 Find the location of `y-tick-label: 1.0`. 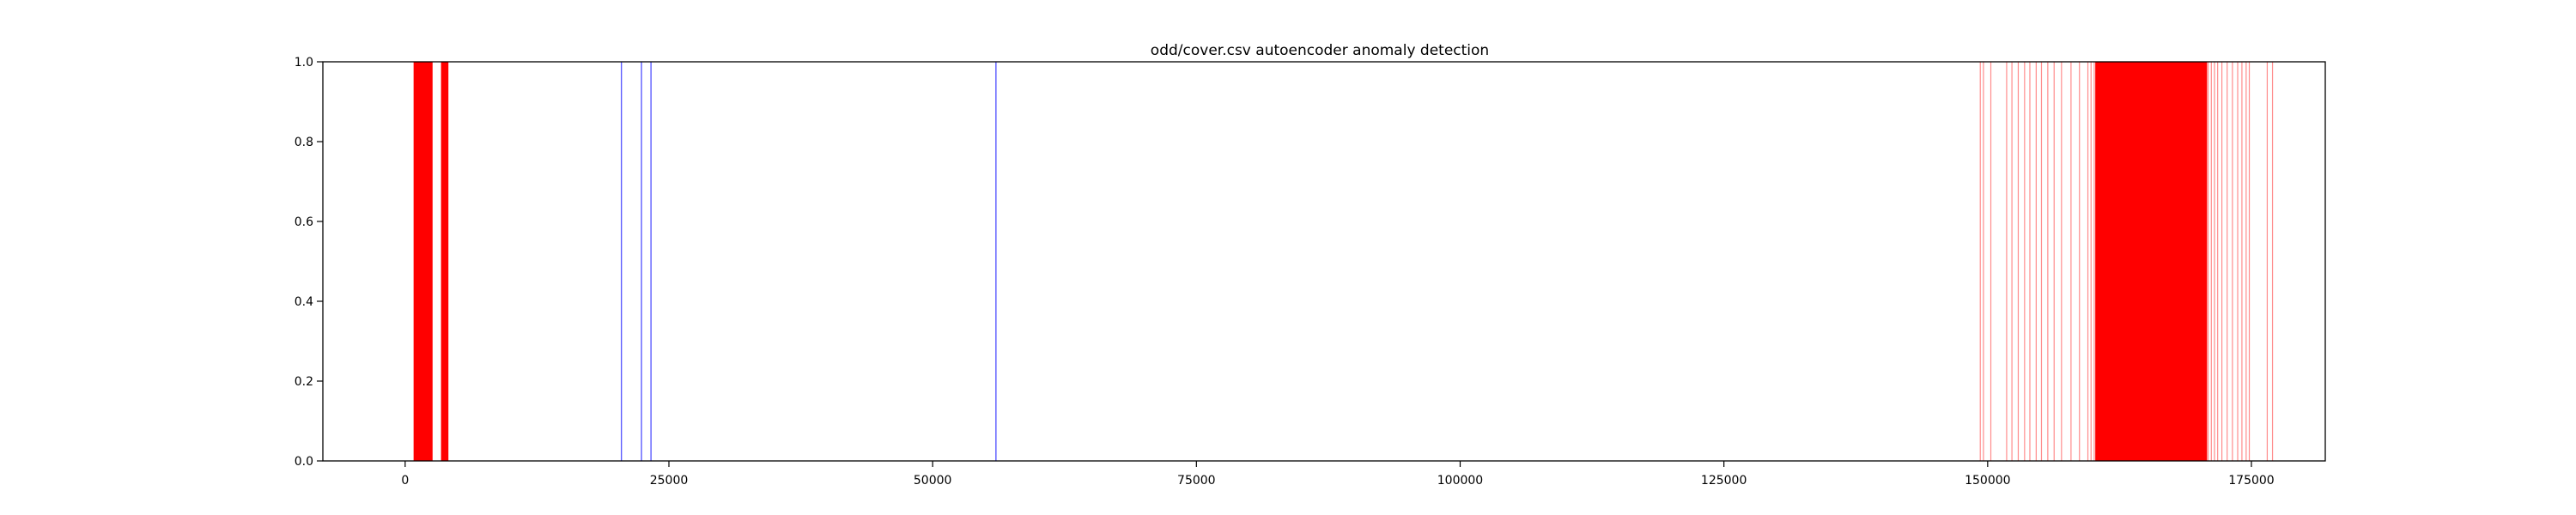

y-tick-label: 1.0 is located at coordinates (304, 63).